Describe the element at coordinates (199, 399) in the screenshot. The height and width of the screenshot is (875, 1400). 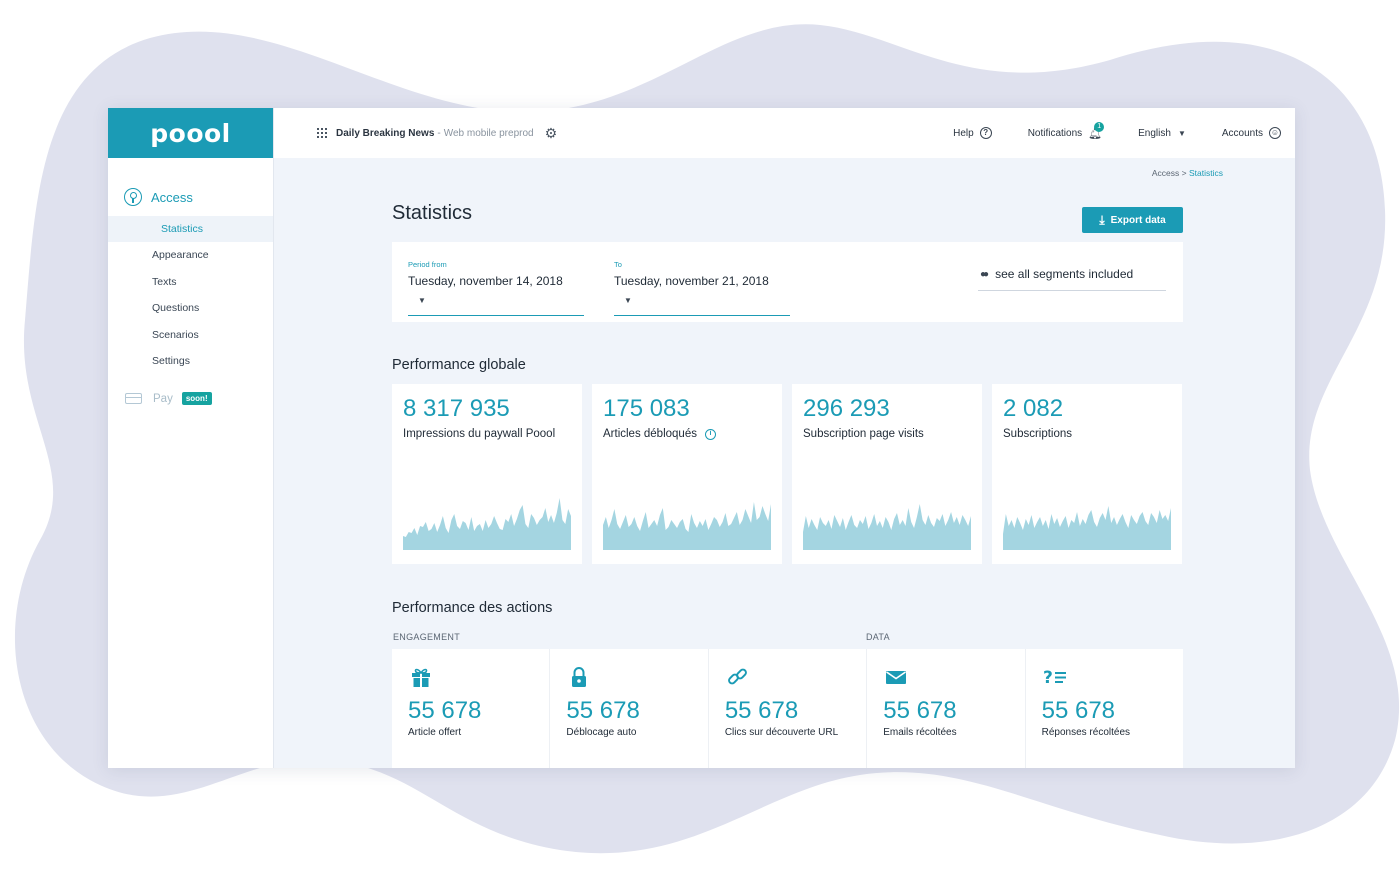
I see `sidebar-section-pay: Pay soon!` at that location.